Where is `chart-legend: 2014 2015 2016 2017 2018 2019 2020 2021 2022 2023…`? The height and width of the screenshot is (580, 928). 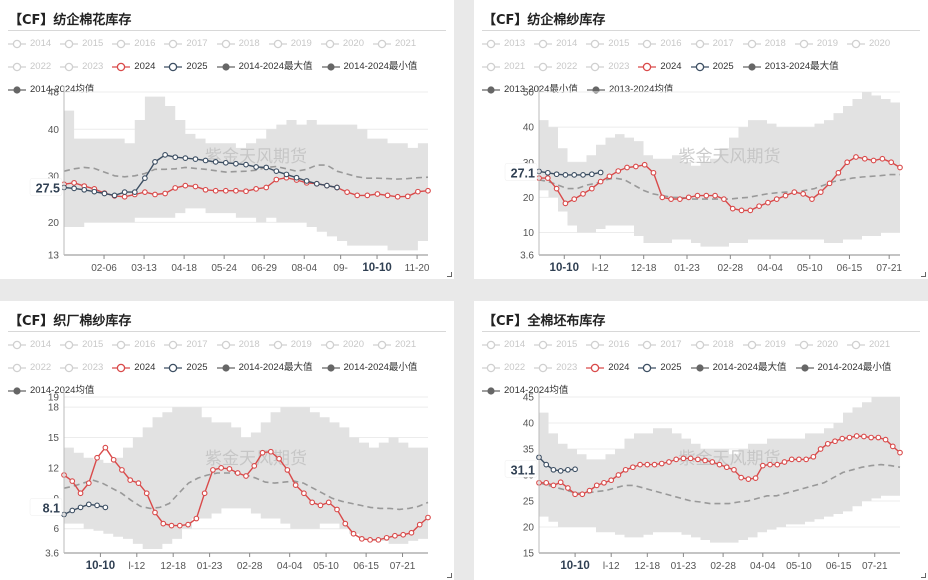
chart-legend: 2014 2015 2016 2017 2018 2019 2020 2021 2022 2023… is located at coordinates (226, 68).